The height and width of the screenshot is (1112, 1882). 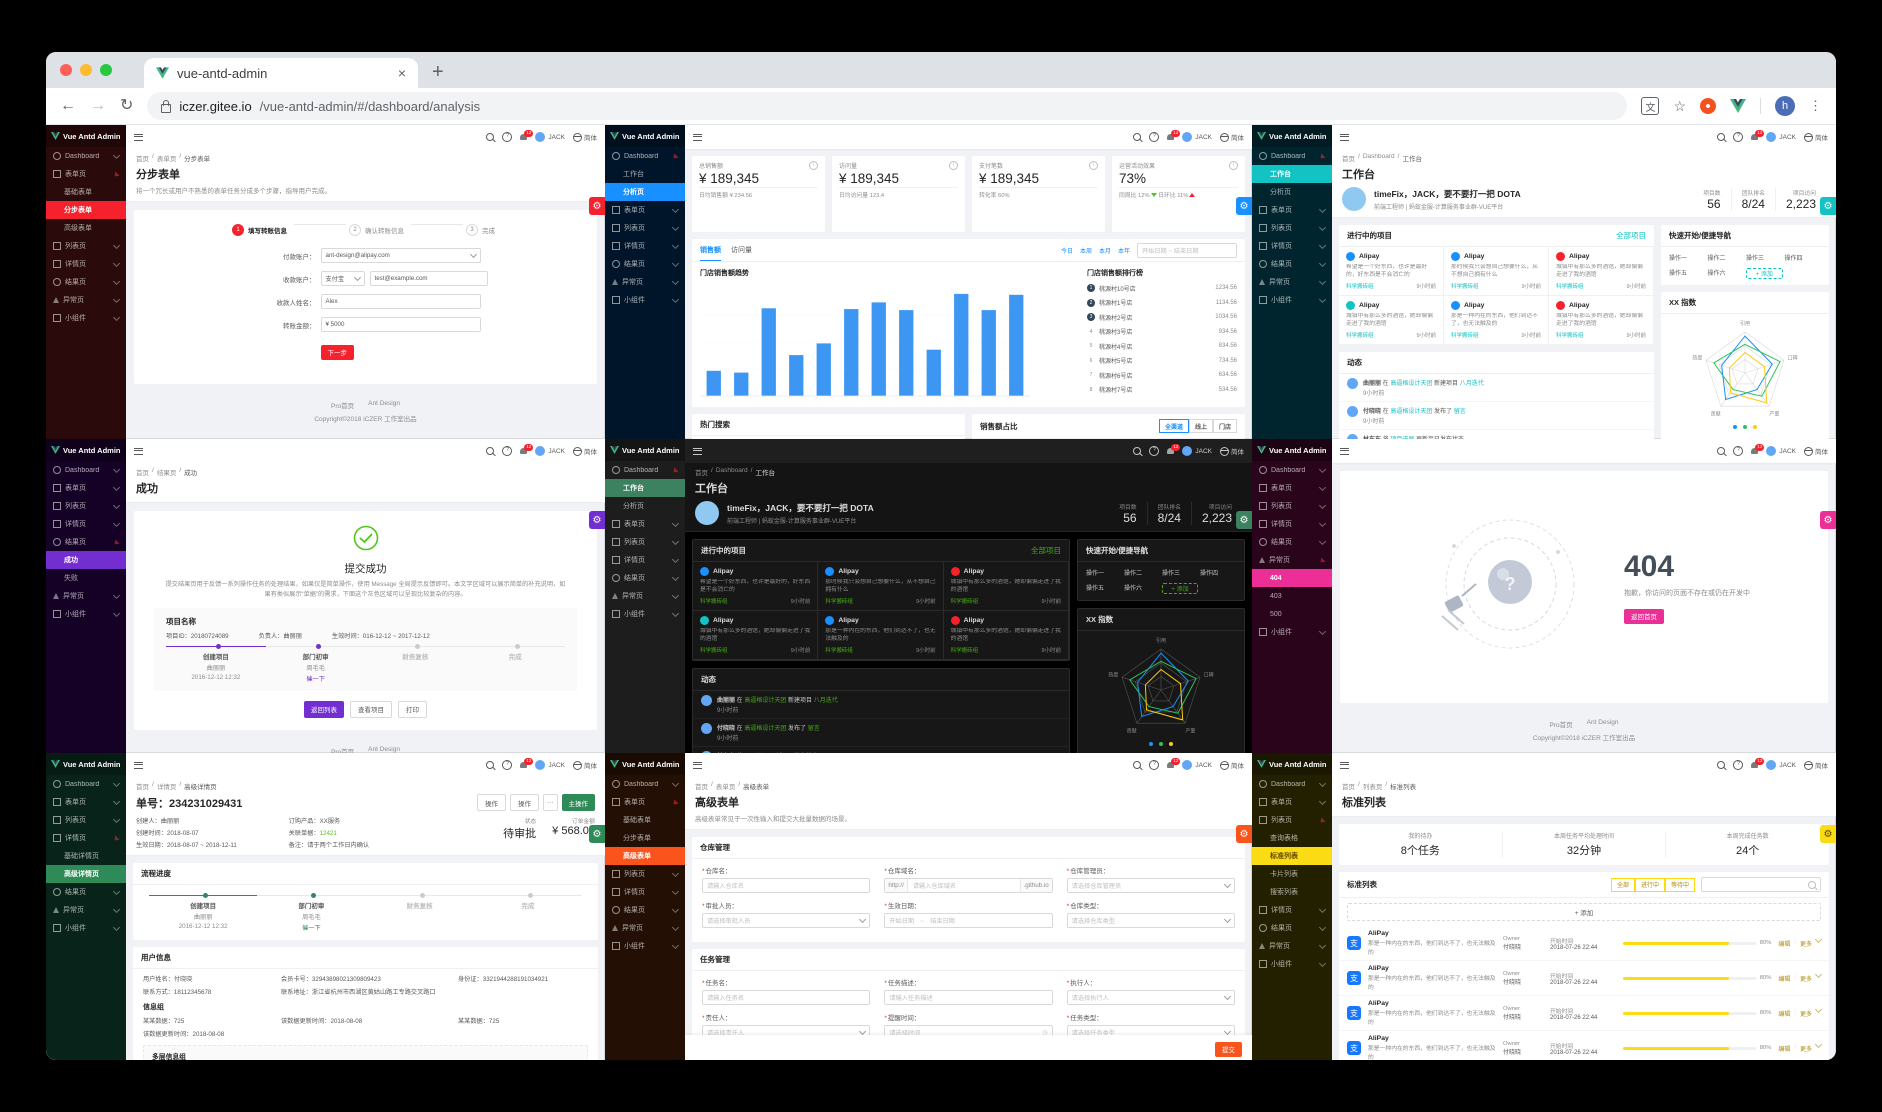 I want to click on primary-action-button: 主操作, so click(x=578, y=802).